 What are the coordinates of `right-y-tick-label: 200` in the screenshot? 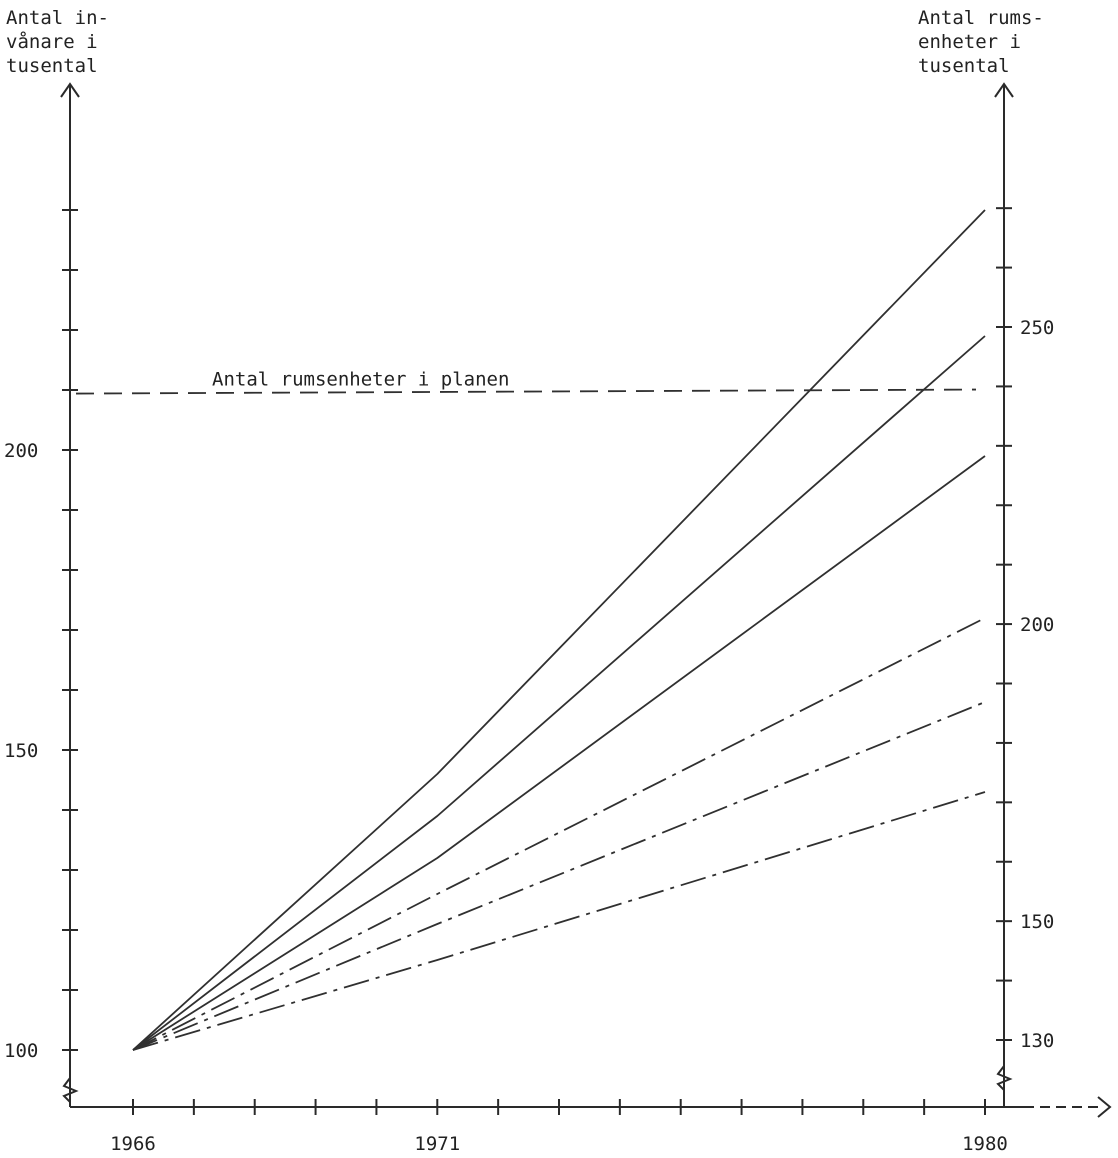 It's located at (1037, 625).